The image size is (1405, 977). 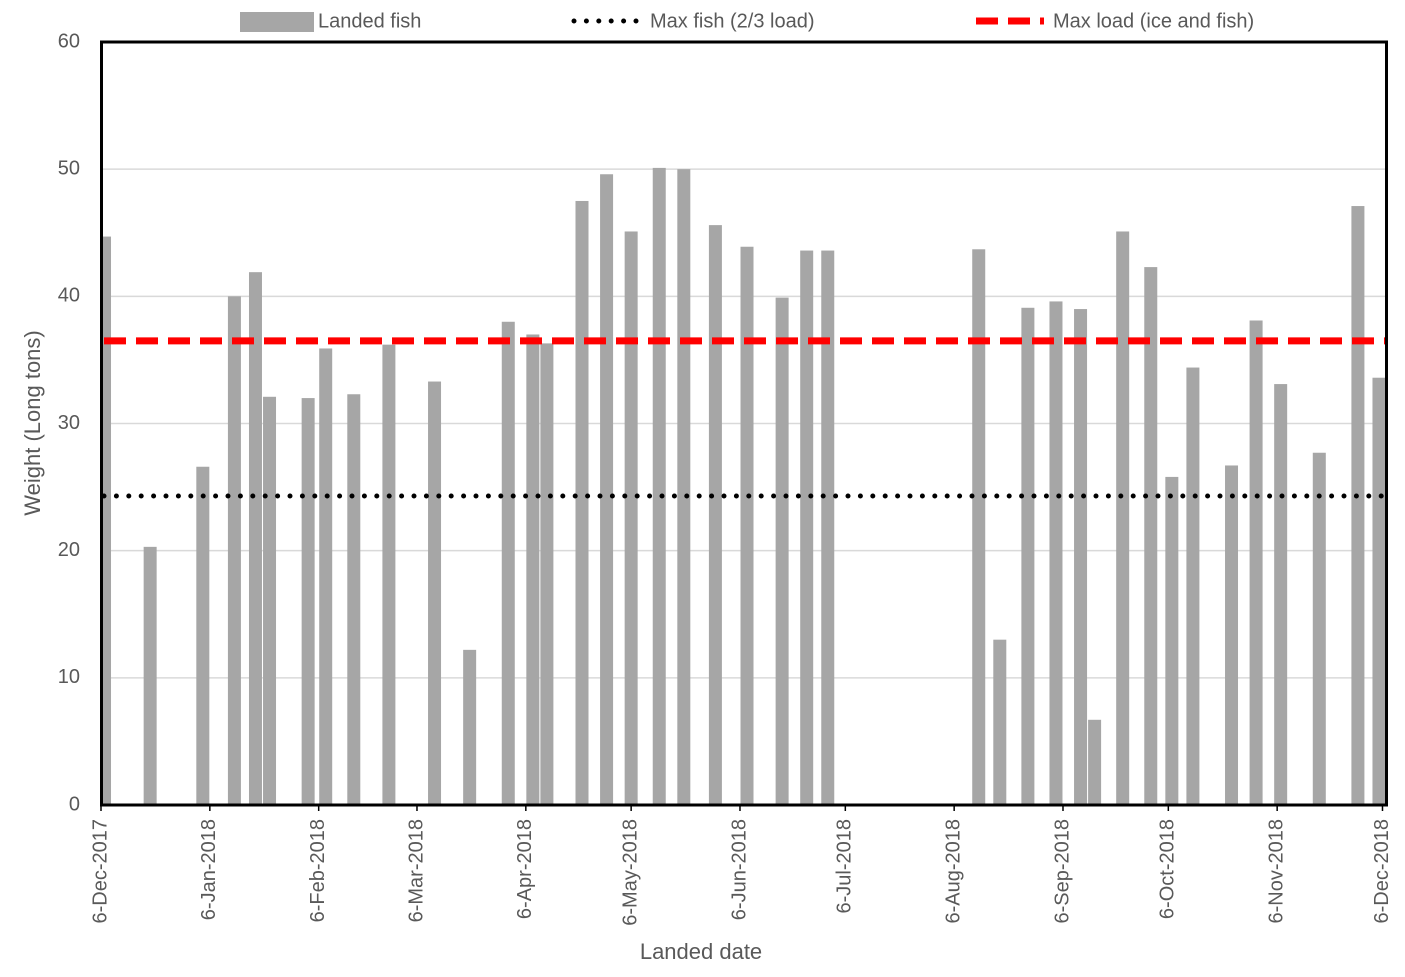 I want to click on x-tick-label: 6-Jul-2018, so click(x=845, y=866).